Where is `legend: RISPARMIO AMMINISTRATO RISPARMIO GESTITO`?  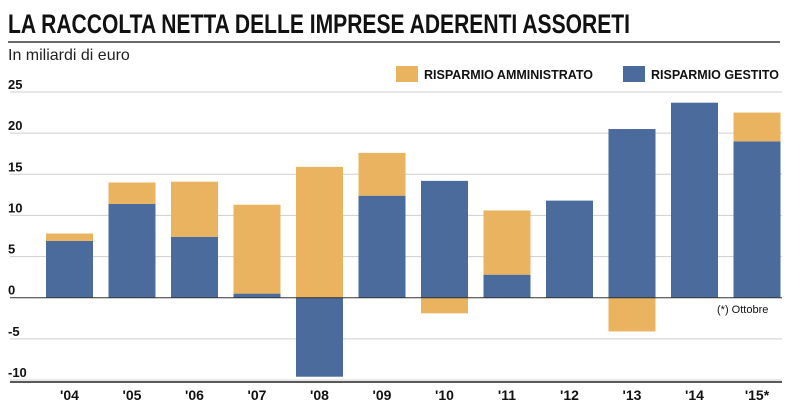
legend: RISPARMIO AMMINISTRATO RISPARMIO GESTITO is located at coordinates (587, 74).